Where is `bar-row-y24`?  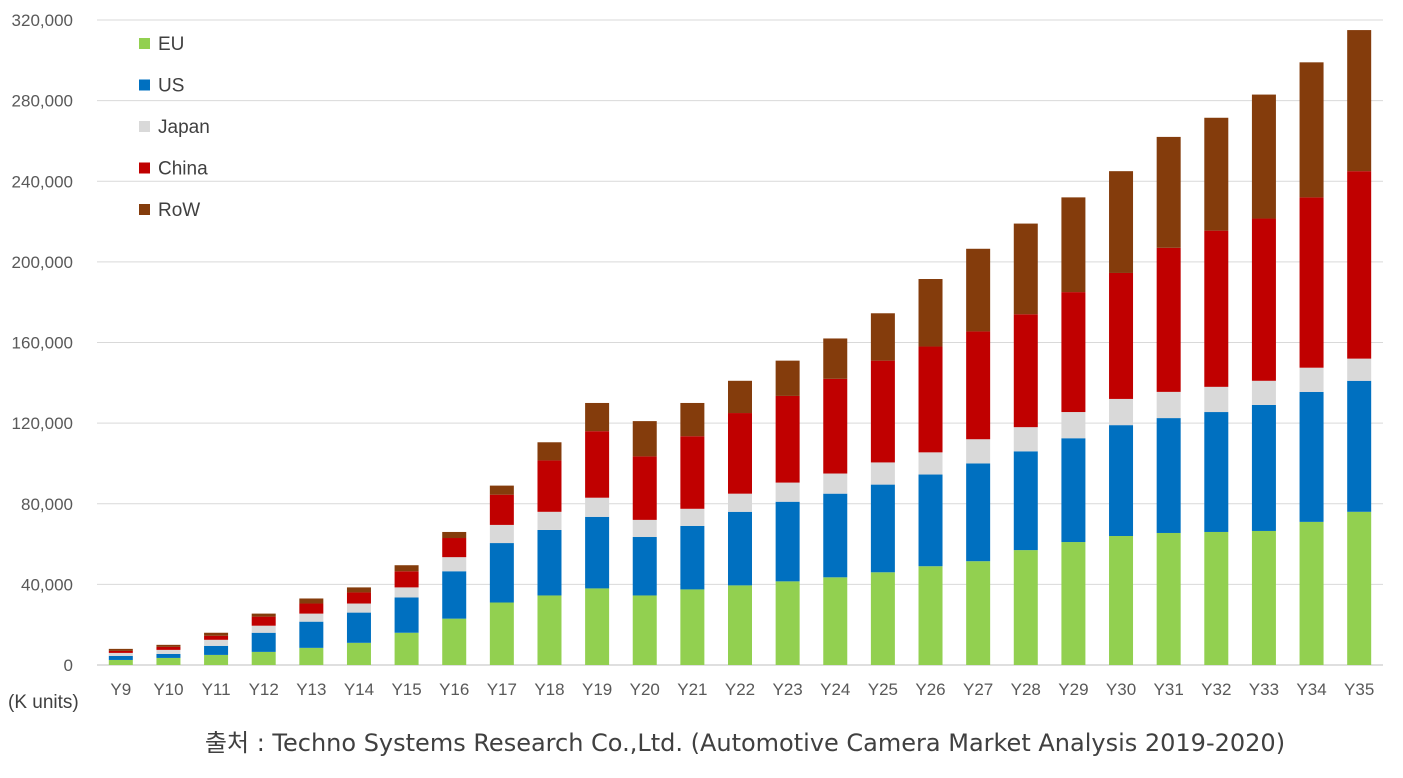 bar-row-y24 is located at coordinates (835, 358).